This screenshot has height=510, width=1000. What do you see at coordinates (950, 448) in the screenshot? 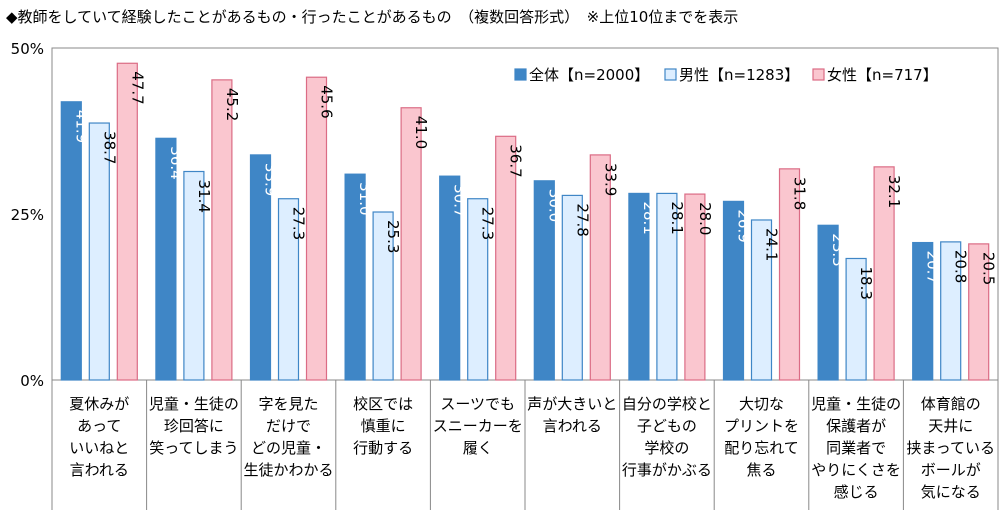
I see `category-label: 挟まっている` at bounding box center [950, 448].